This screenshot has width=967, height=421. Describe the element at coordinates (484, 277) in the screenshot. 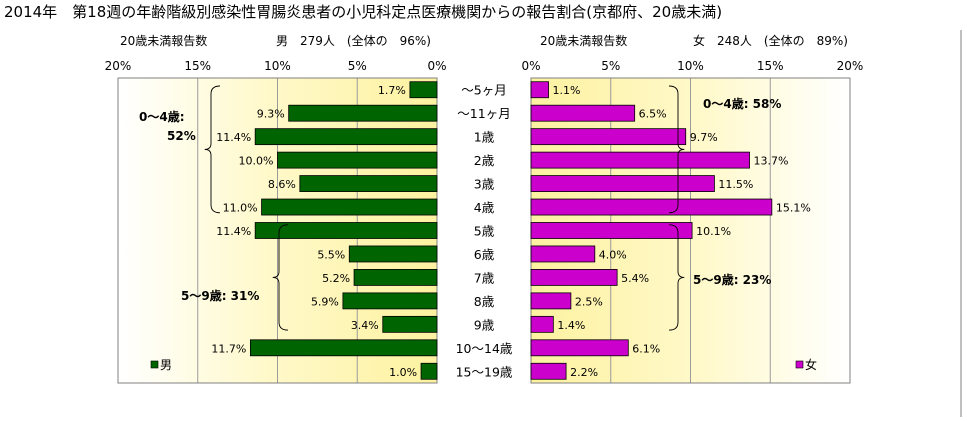

I see `category-label: 7歳` at that location.